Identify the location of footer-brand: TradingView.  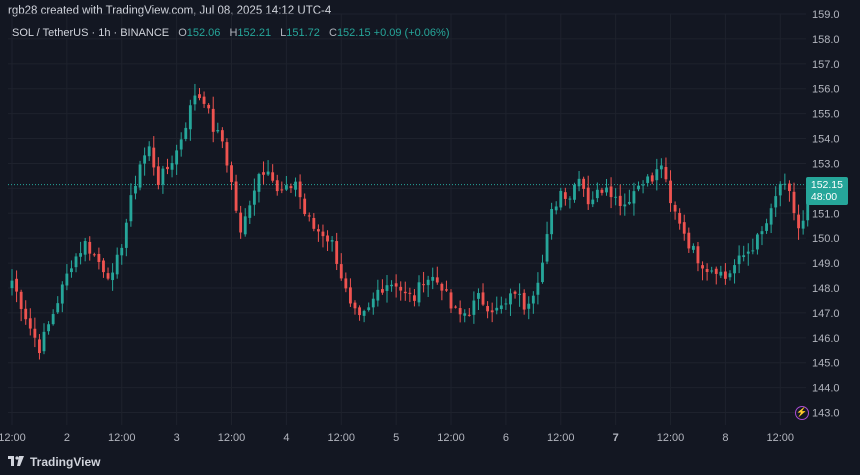
(54, 462).